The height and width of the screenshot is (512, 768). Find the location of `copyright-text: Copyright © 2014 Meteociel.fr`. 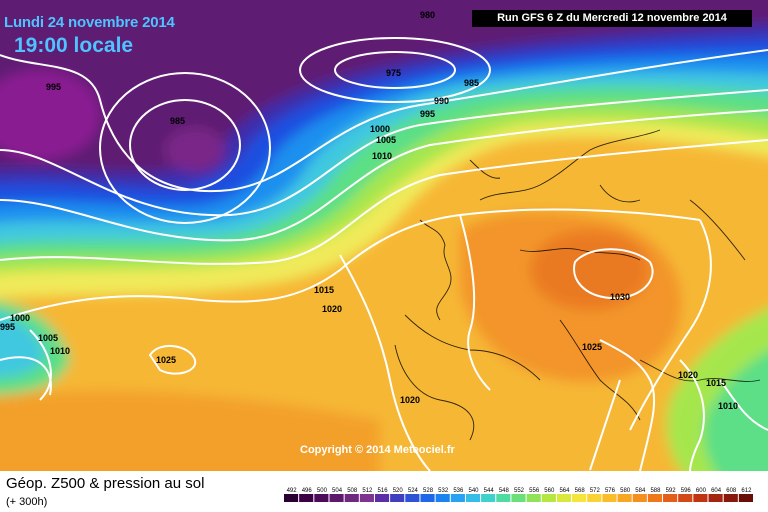

copyright-text: Copyright © 2014 Meteociel.fr is located at coordinates (377, 450).